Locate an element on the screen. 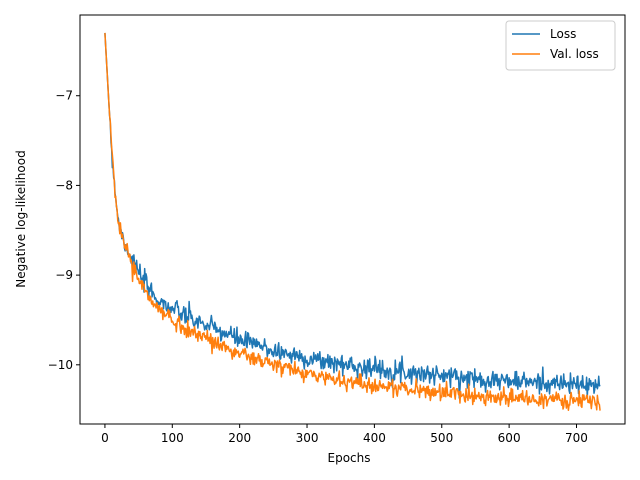  y-tick-label: −7 is located at coordinates (64, 96).